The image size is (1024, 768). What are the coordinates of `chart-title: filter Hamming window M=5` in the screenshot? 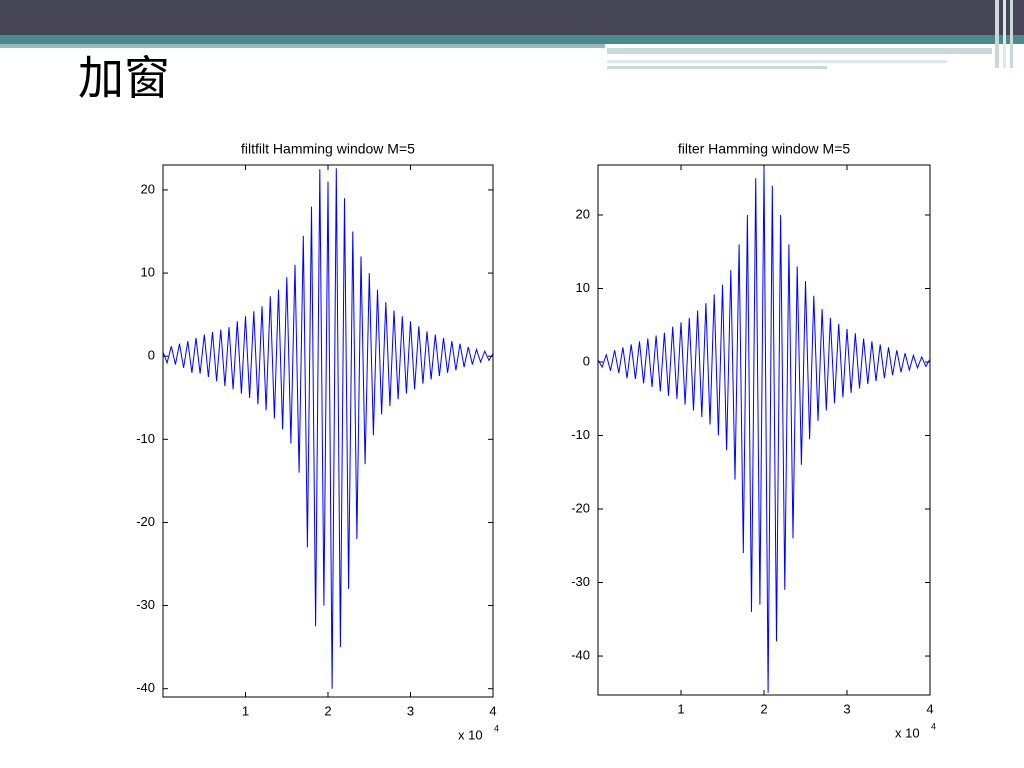 It's located at (764, 149).